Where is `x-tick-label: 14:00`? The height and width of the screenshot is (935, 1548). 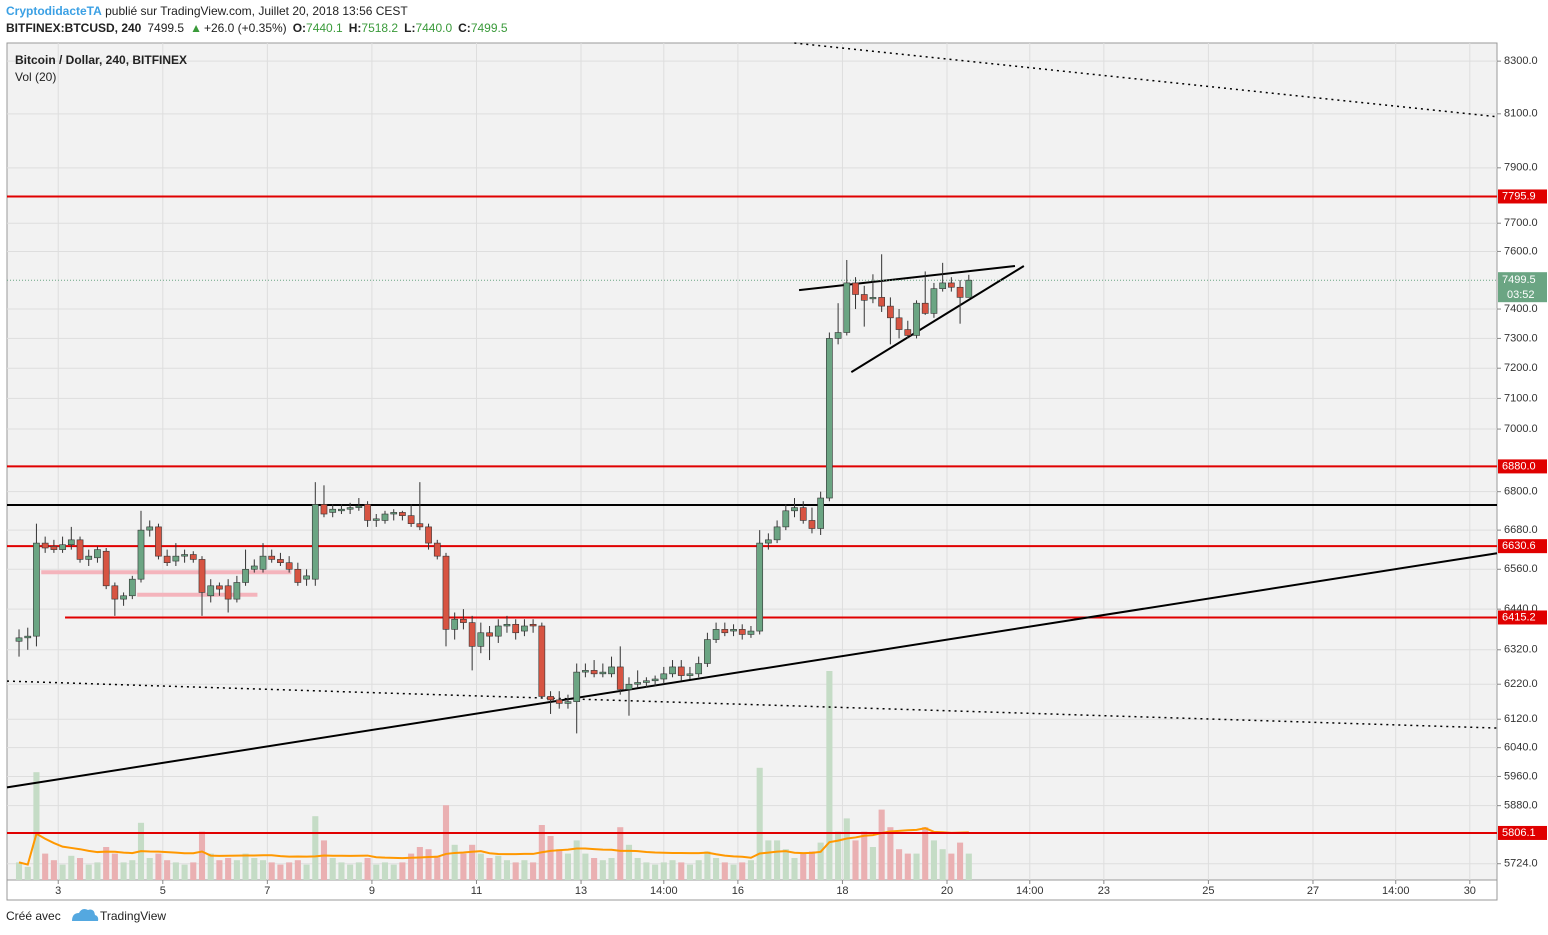
x-tick-label: 14:00 is located at coordinates (1396, 891).